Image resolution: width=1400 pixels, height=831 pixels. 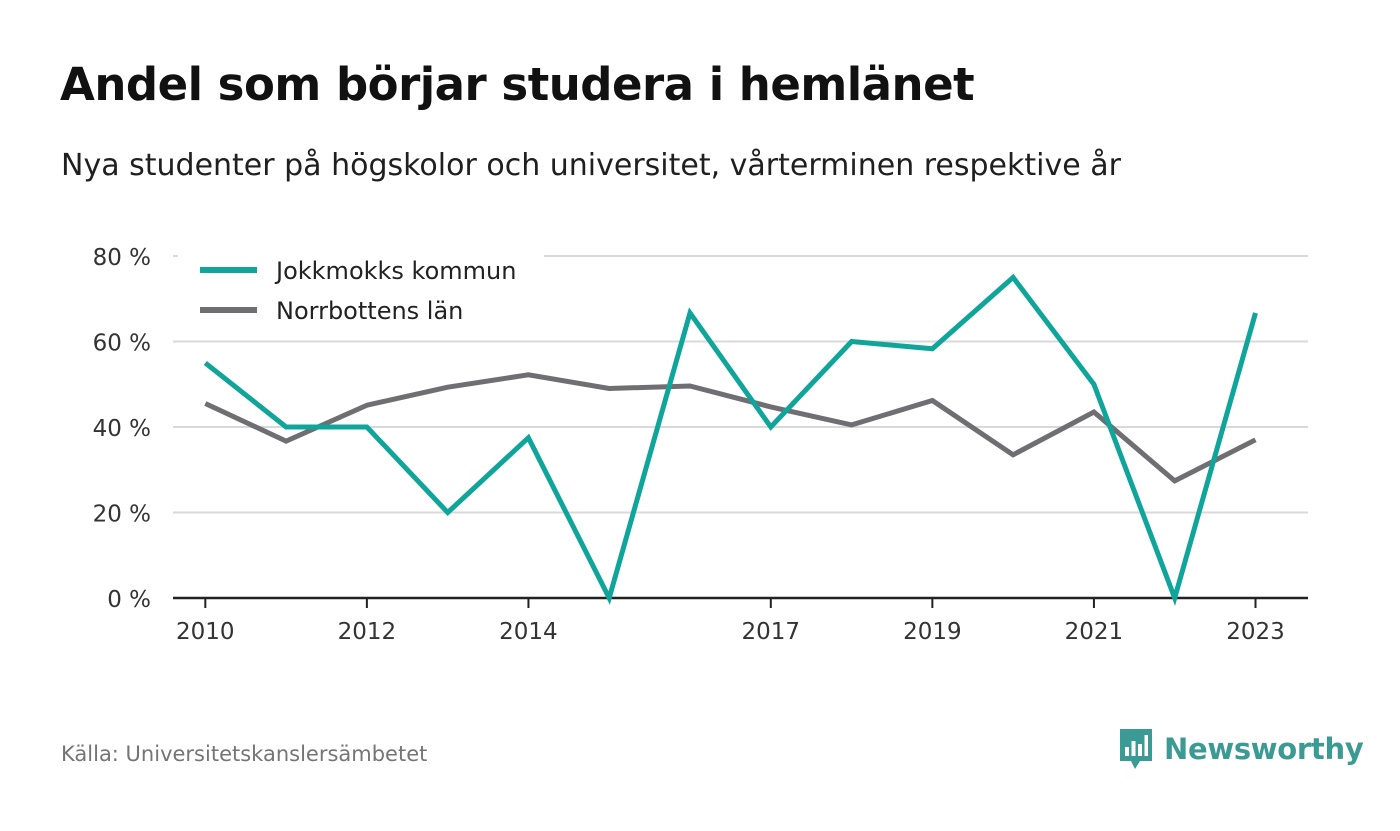 What do you see at coordinates (932, 632) in the screenshot?
I see `x-tick-label: 2019` at bounding box center [932, 632].